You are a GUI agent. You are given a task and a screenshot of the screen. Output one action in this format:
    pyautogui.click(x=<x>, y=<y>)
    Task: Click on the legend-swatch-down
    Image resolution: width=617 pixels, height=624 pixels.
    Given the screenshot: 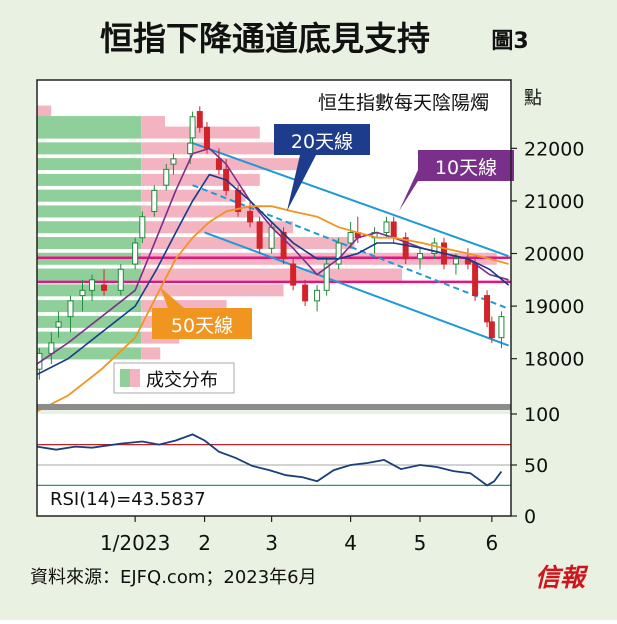 What is the action you would take?
    pyautogui.click(x=135, y=378)
    